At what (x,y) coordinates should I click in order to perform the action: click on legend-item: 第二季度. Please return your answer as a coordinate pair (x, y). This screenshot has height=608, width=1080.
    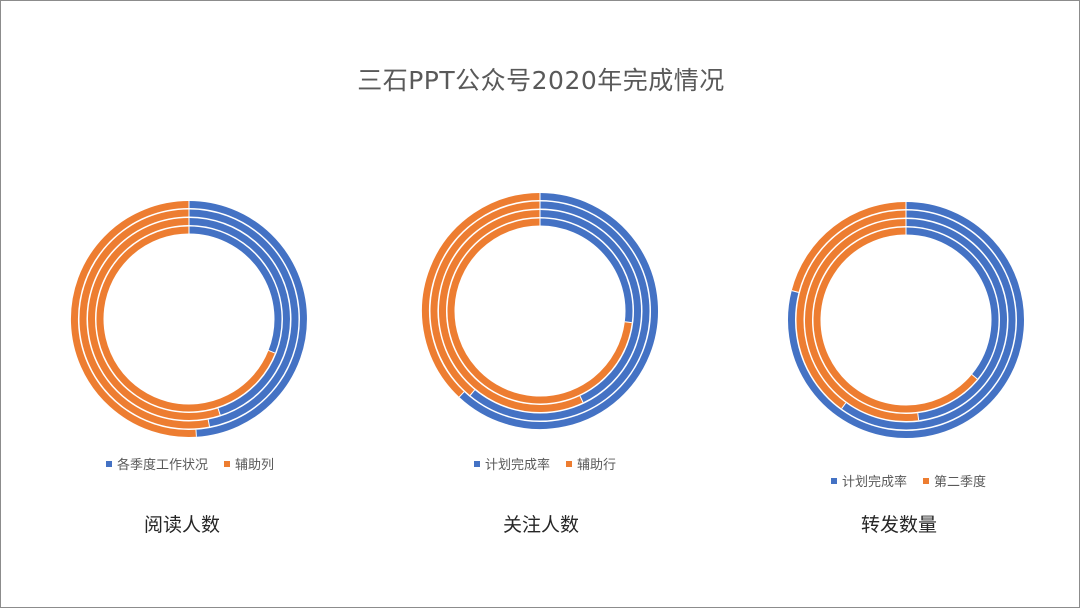
    Looking at the image, I should click on (954, 480).